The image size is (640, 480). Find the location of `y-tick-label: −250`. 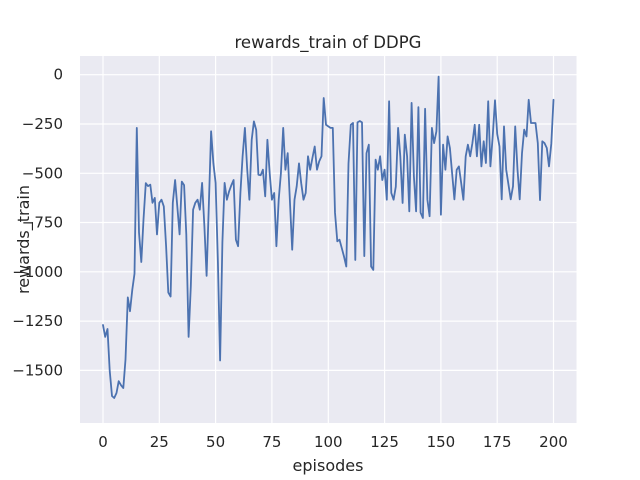

y-tick-label: −250 is located at coordinates (42, 124).